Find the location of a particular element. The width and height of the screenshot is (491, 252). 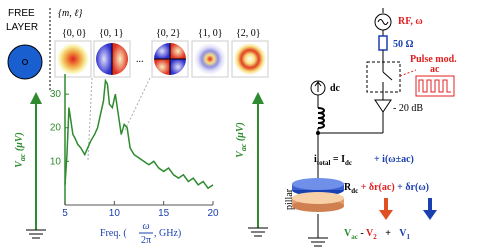

mode-label: {0, 1} is located at coordinates (111, 33).